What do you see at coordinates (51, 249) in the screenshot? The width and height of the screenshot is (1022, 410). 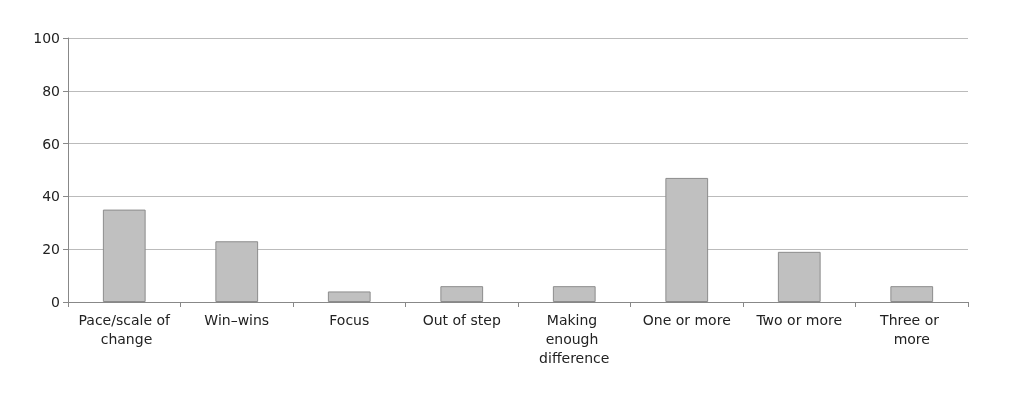 I see `y-tick-label: 20` at bounding box center [51, 249].